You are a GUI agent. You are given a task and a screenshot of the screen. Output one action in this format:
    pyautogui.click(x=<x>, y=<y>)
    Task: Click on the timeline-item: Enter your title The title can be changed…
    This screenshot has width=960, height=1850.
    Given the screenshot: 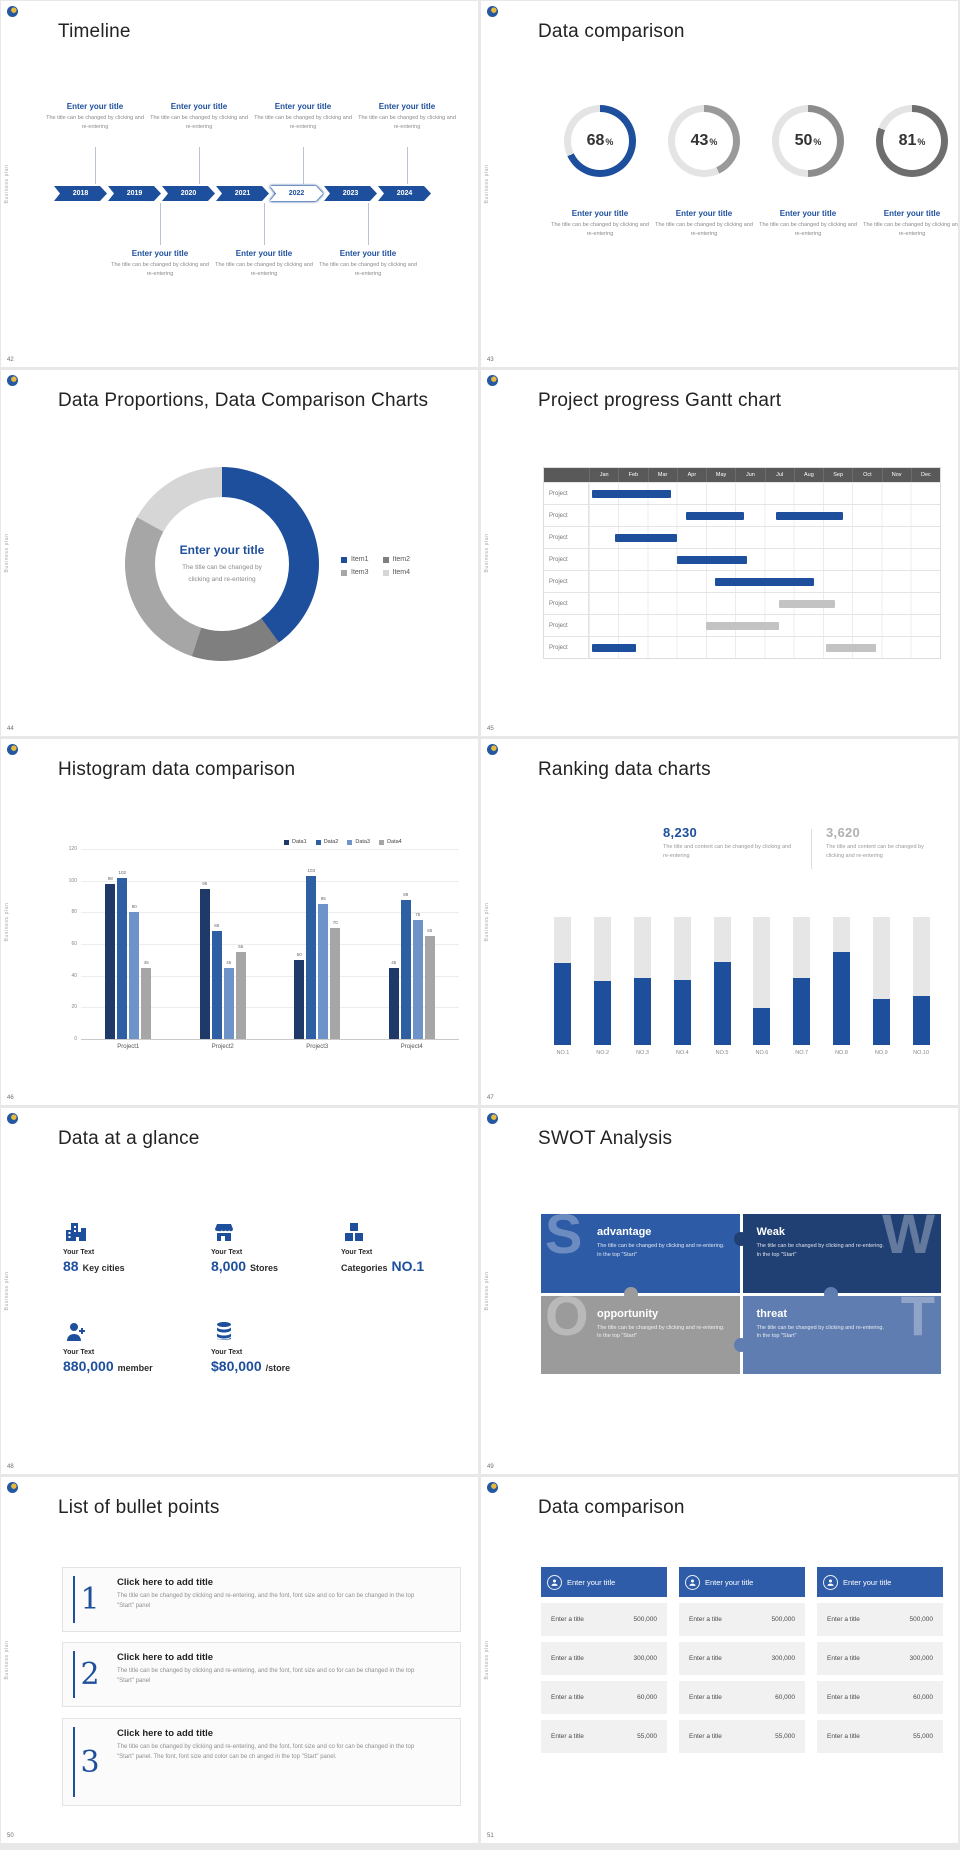 What is the action you would take?
    pyautogui.click(x=95, y=117)
    